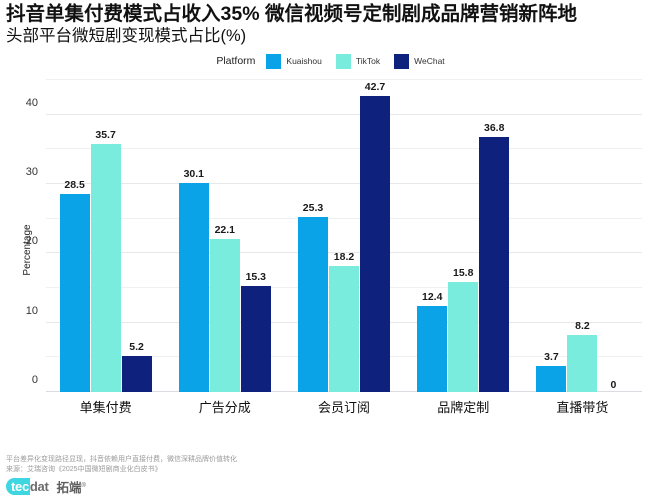 The height and width of the screenshot is (500, 648). I want to click on x-axis-tick-label: 单集付费, so click(105, 407).